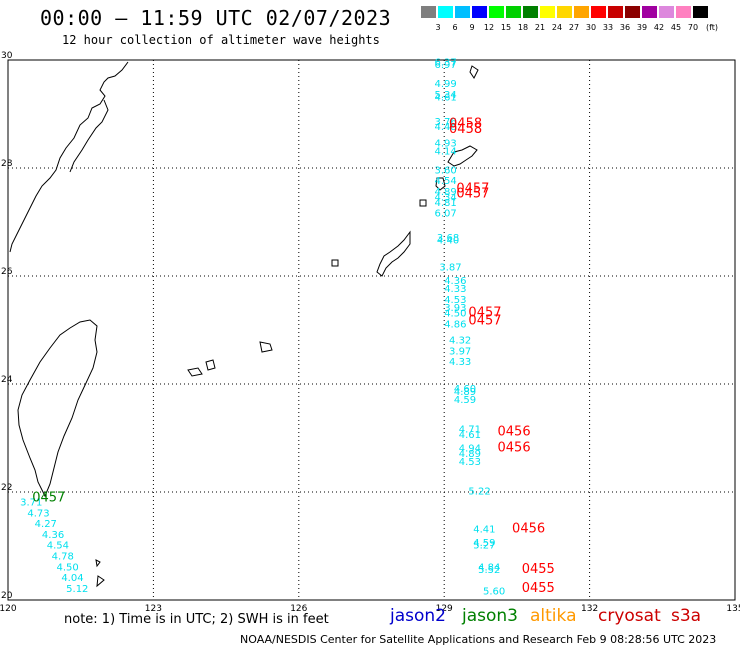 This screenshot has width=740, height=650. Describe the element at coordinates (7, 380) in the screenshot. I see `lat-tick-label: 24` at that location.